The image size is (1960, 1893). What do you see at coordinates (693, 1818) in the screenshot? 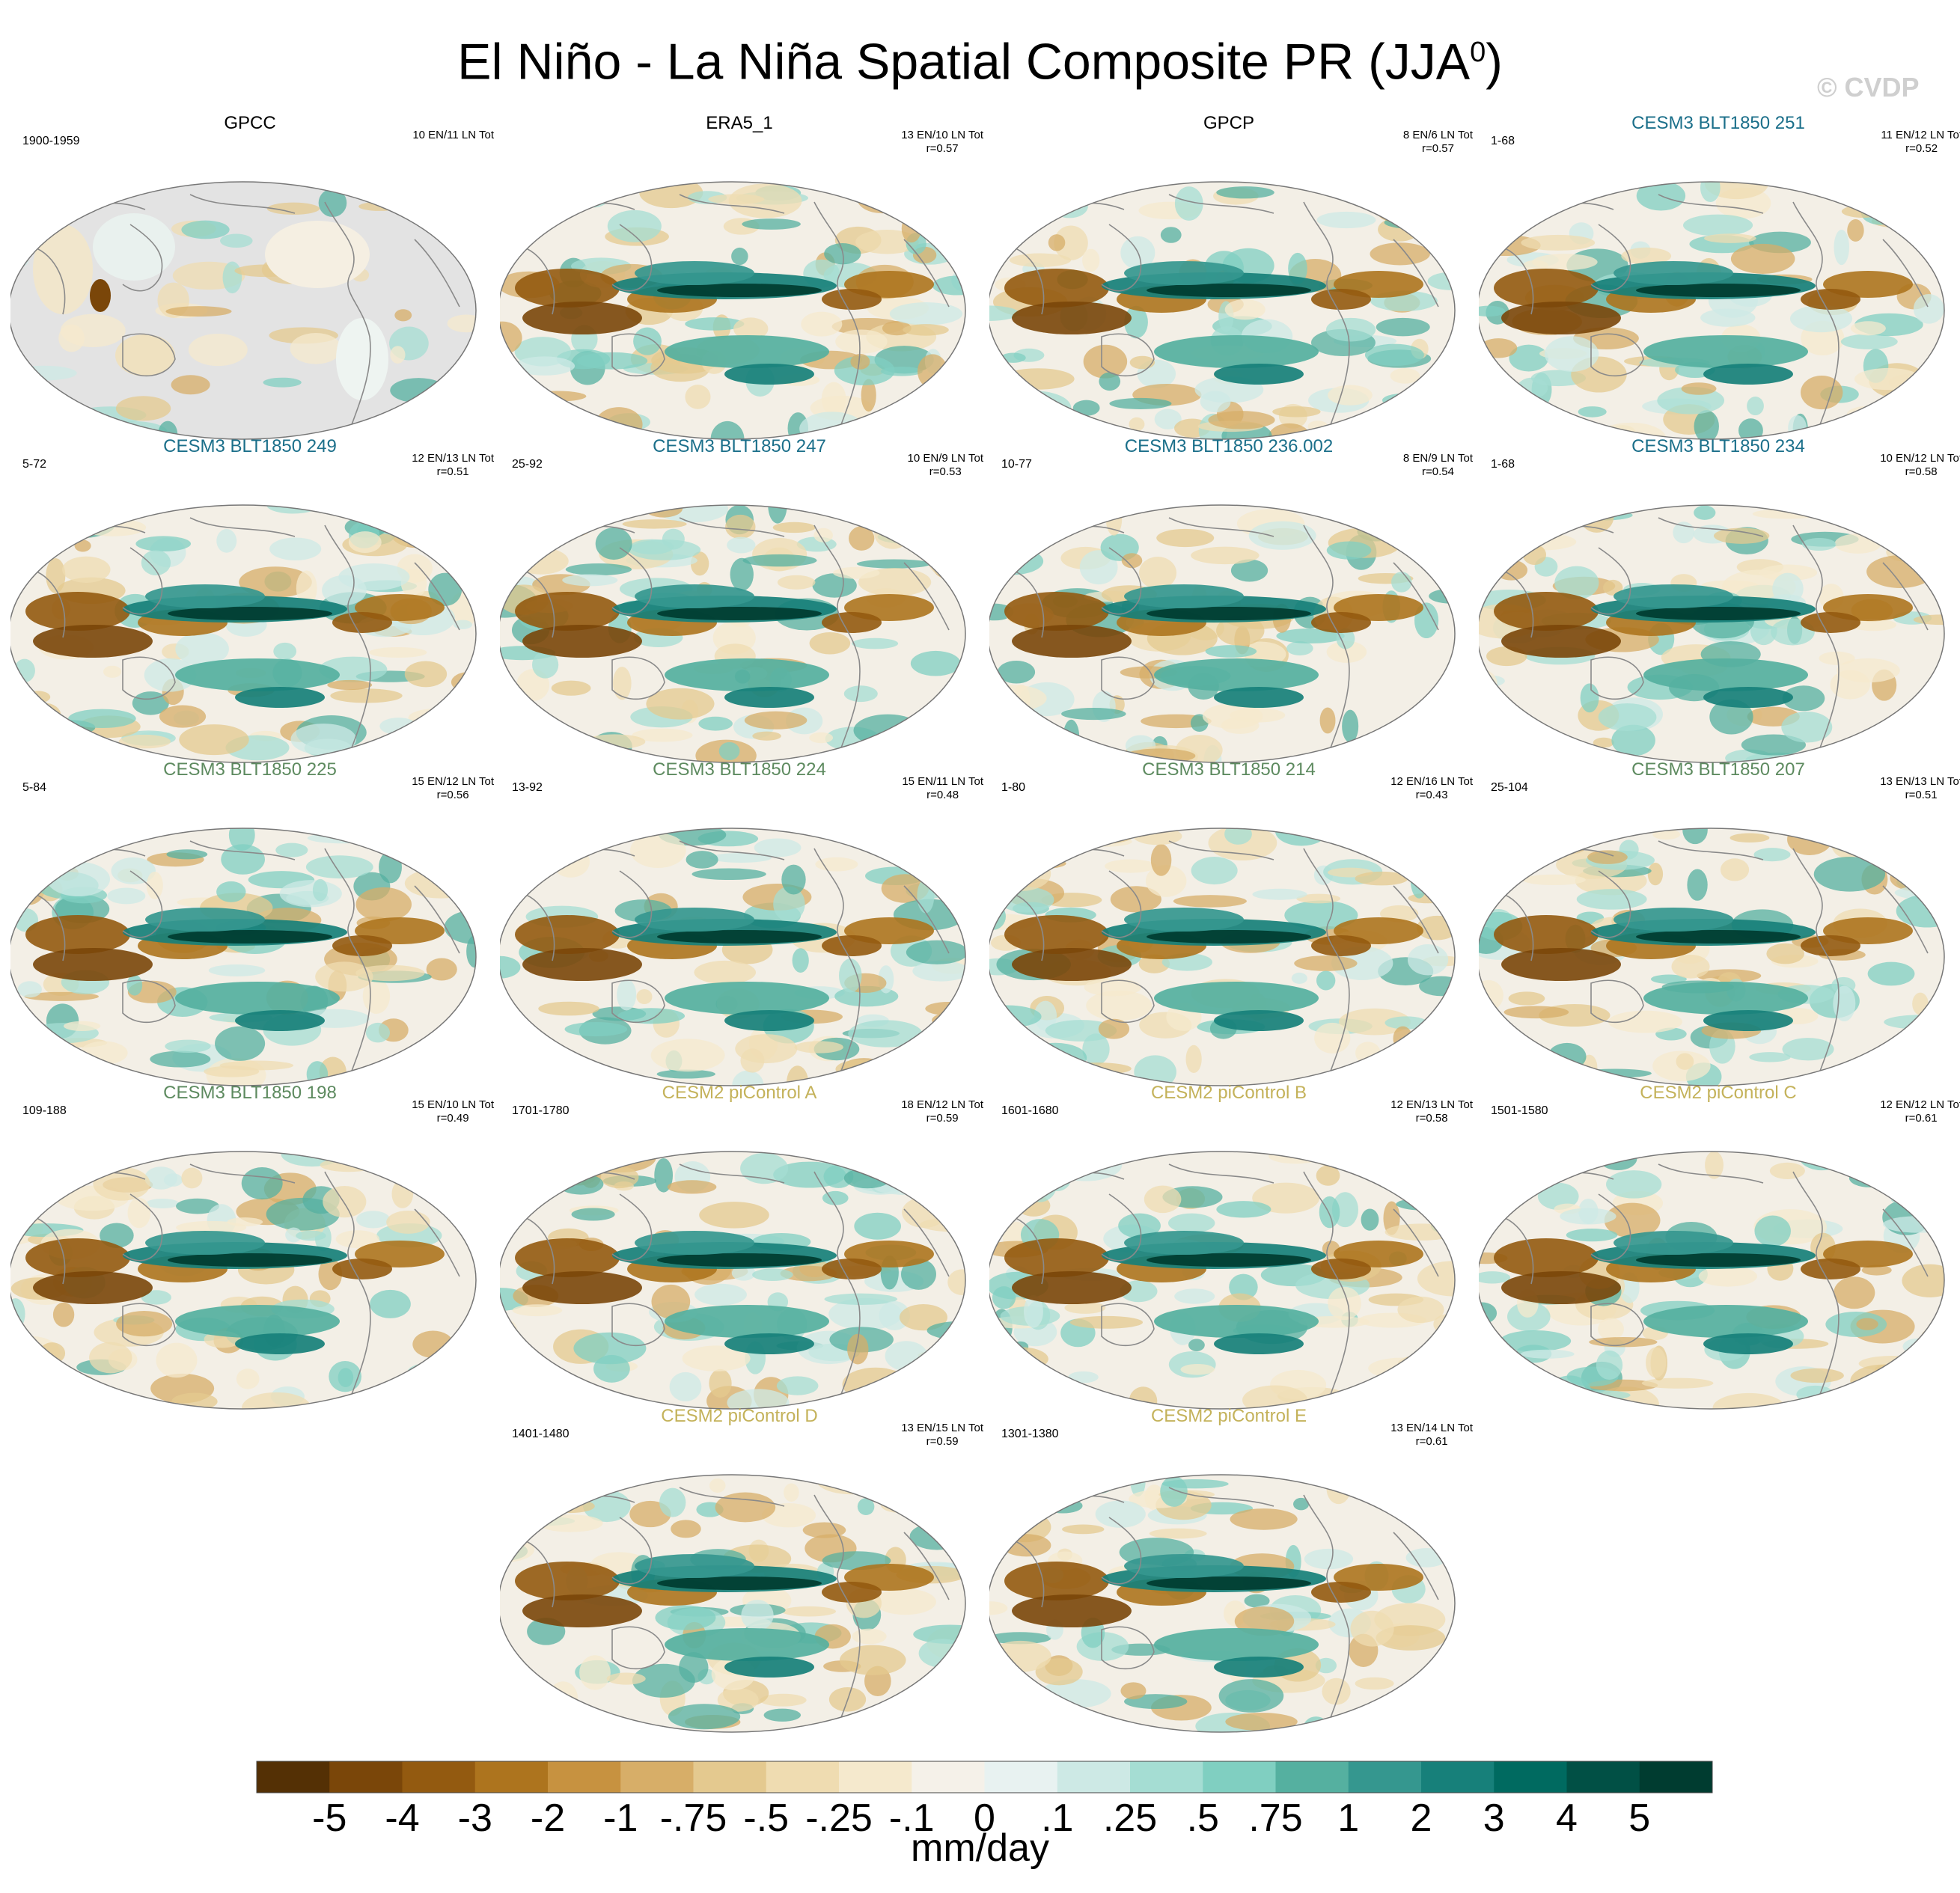
I see `colorbar-tick-label: -.75` at bounding box center [693, 1818].